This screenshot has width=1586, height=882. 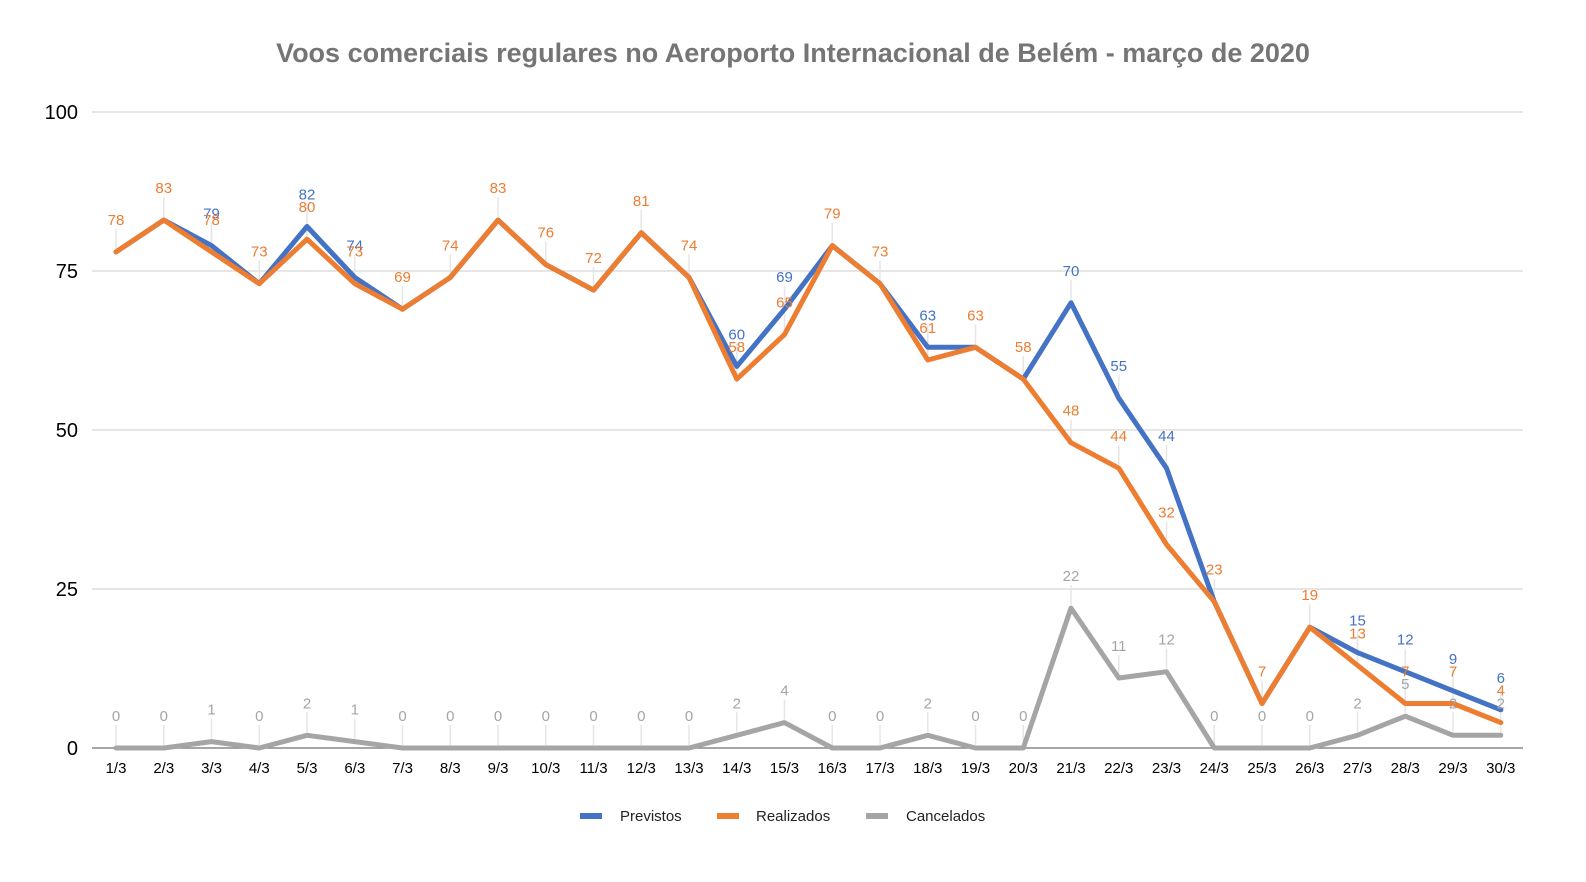 I want to click on data-label-cancelados: 22, so click(x=1071, y=576).